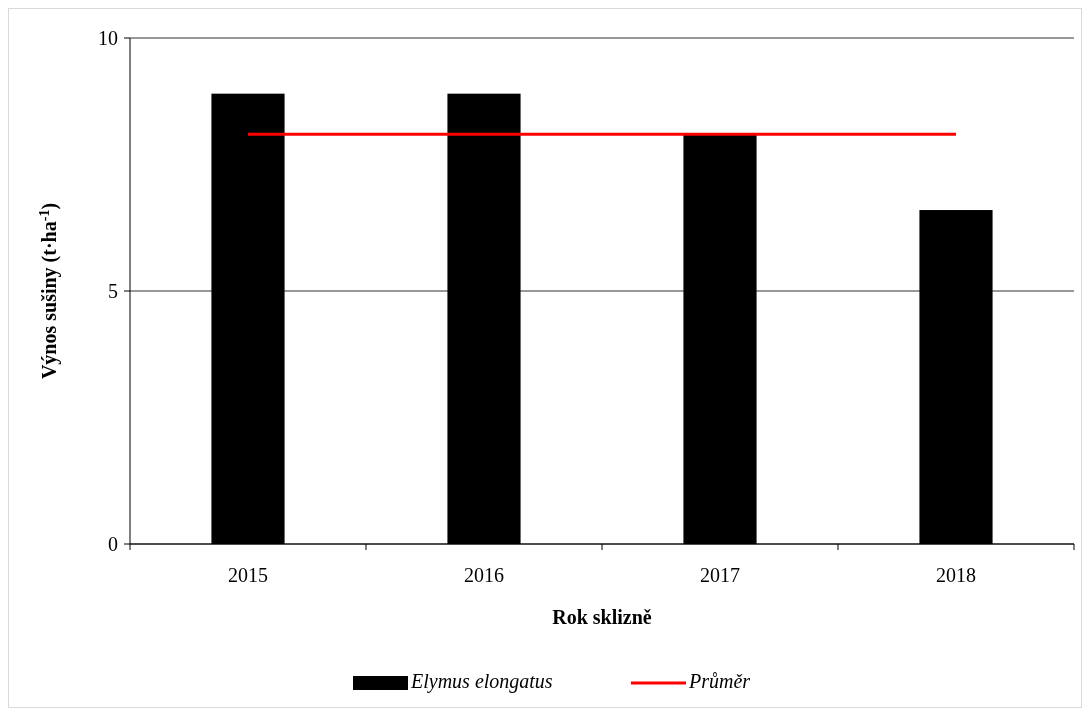 The image size is (1090, 716). What do you see at coordinates (113, 291) in the screenshot?
I see `y-tick-label: 5` at bounding box center [113, 291].